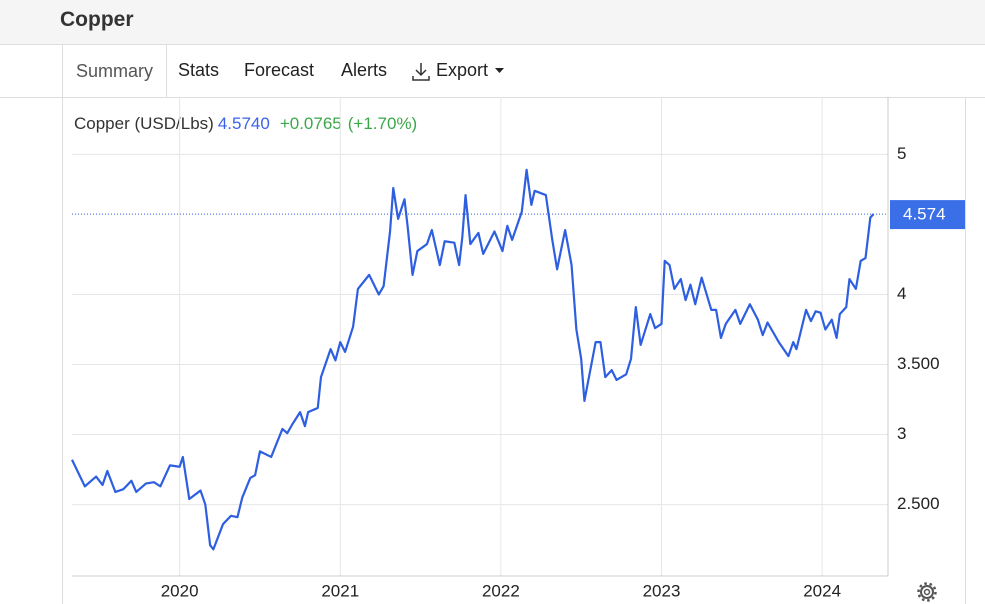 Image resolution: width=985 pixels, height=604 pixels. I want to click on x-tick-label: 2021, so click(340, 590).